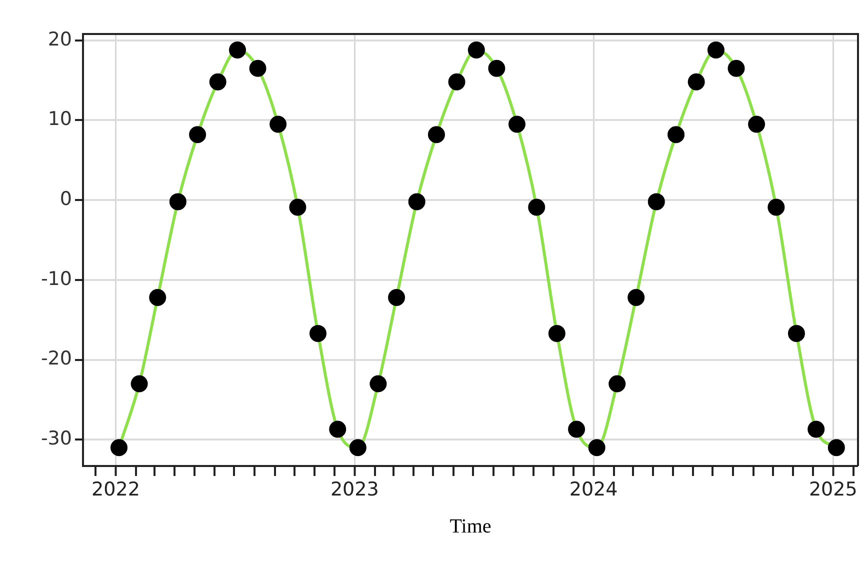 This screenshot has width=868, height=563. I want to click on y-tick-label: -20, so click(56, 359).